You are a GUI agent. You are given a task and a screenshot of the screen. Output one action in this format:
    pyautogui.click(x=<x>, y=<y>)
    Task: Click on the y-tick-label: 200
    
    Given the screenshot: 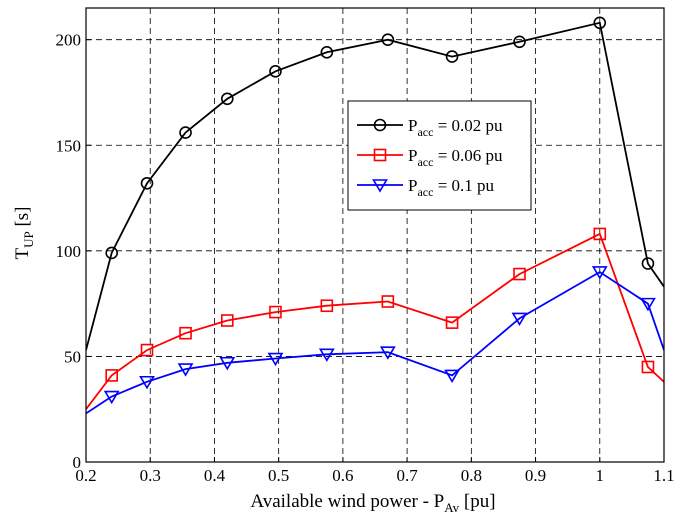 What is the action you would take?
    pyautogui.click(x=69, y=40)
    